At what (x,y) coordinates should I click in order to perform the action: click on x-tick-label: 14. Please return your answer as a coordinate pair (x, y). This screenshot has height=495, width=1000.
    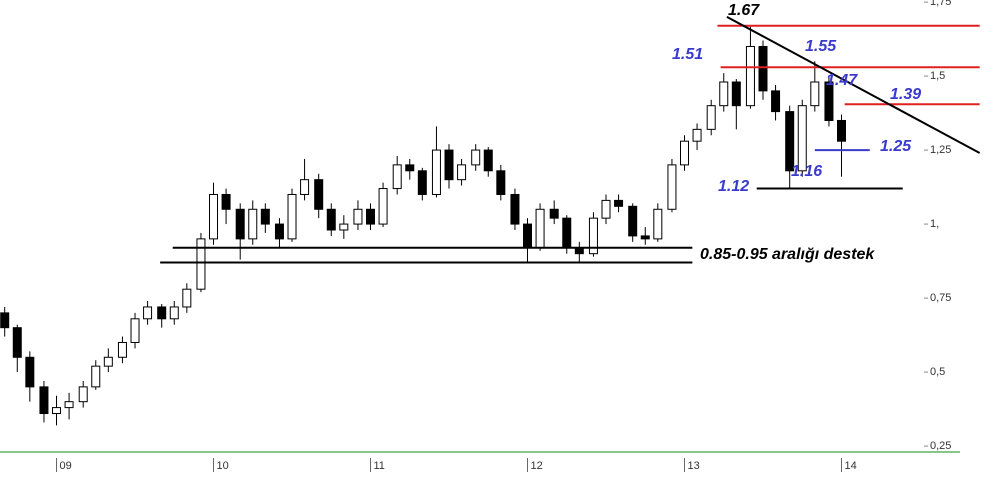
    Looking at the image, I should click on (851, 466).